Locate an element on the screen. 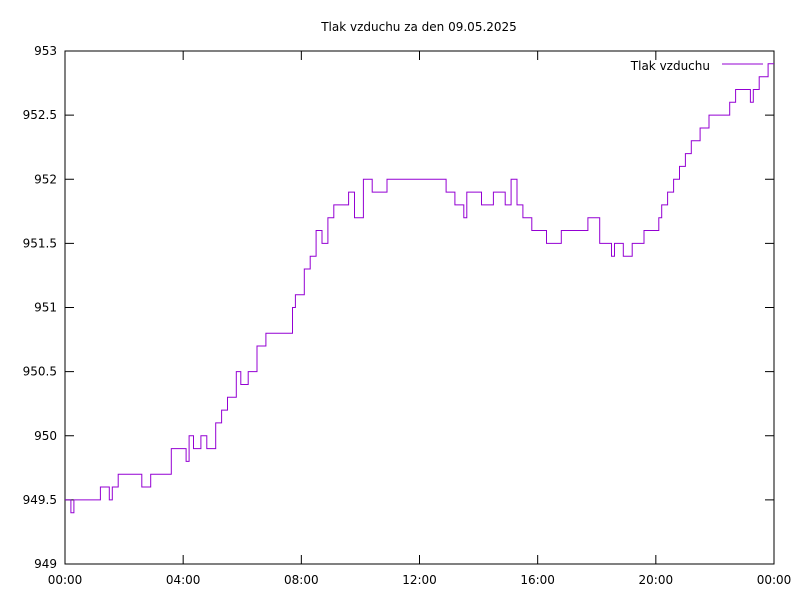 The width and height of the screenshot is (800, 600). legend: Tlak vzduchu is located at coordinates (696, 66).